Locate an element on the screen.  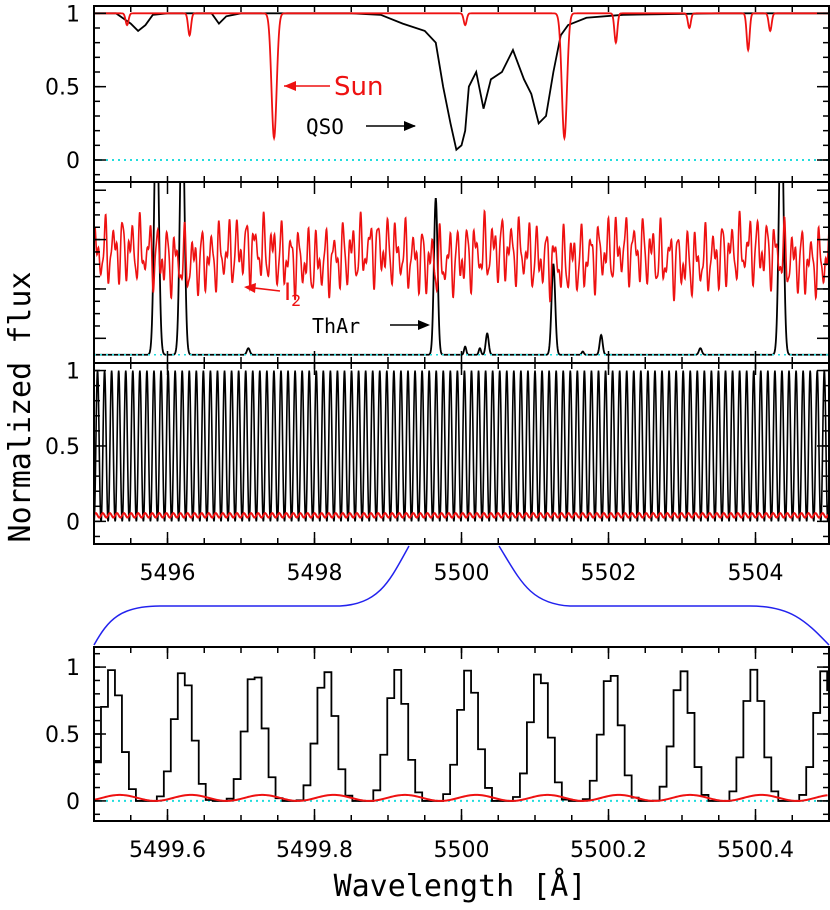
top-series-group is located at coordinates (461, 86).